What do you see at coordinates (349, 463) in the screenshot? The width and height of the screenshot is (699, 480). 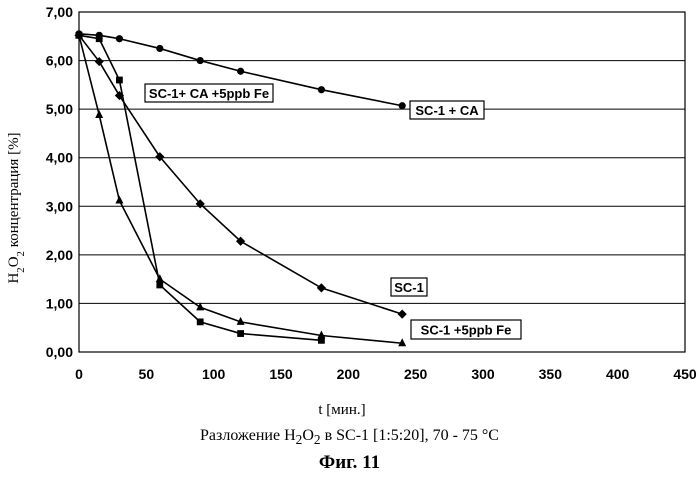 I see `figure-number: Фиг. 11` at bounding box center [349, 463].